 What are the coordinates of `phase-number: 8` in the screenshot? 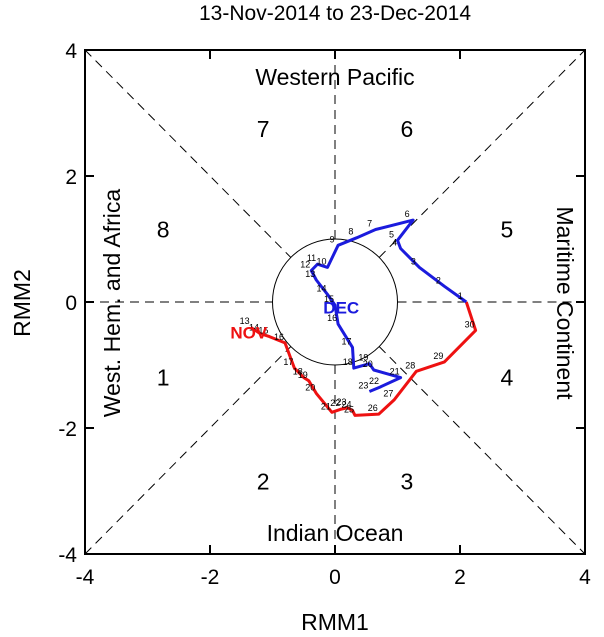 It's located at (163, 230).